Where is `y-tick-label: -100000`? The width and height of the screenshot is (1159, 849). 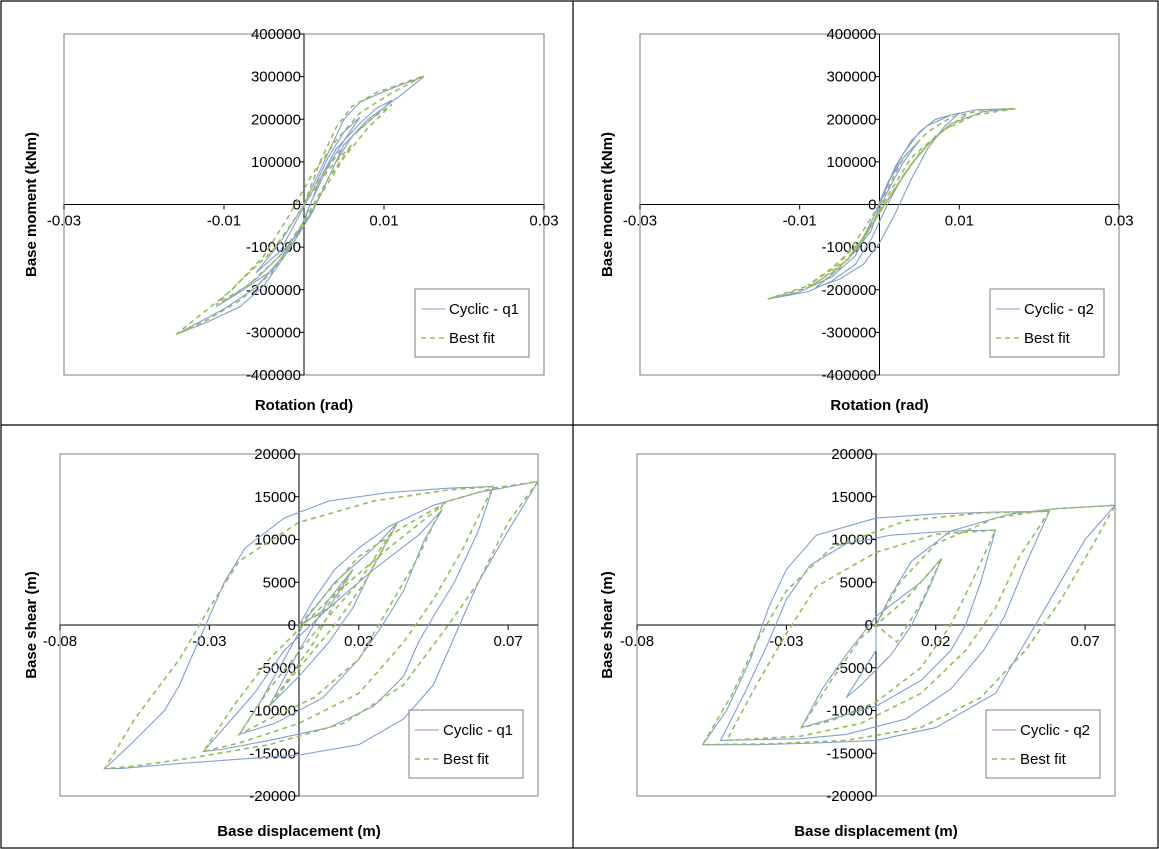 y-tick-label: -100000 is located at coordinates (848, 247).